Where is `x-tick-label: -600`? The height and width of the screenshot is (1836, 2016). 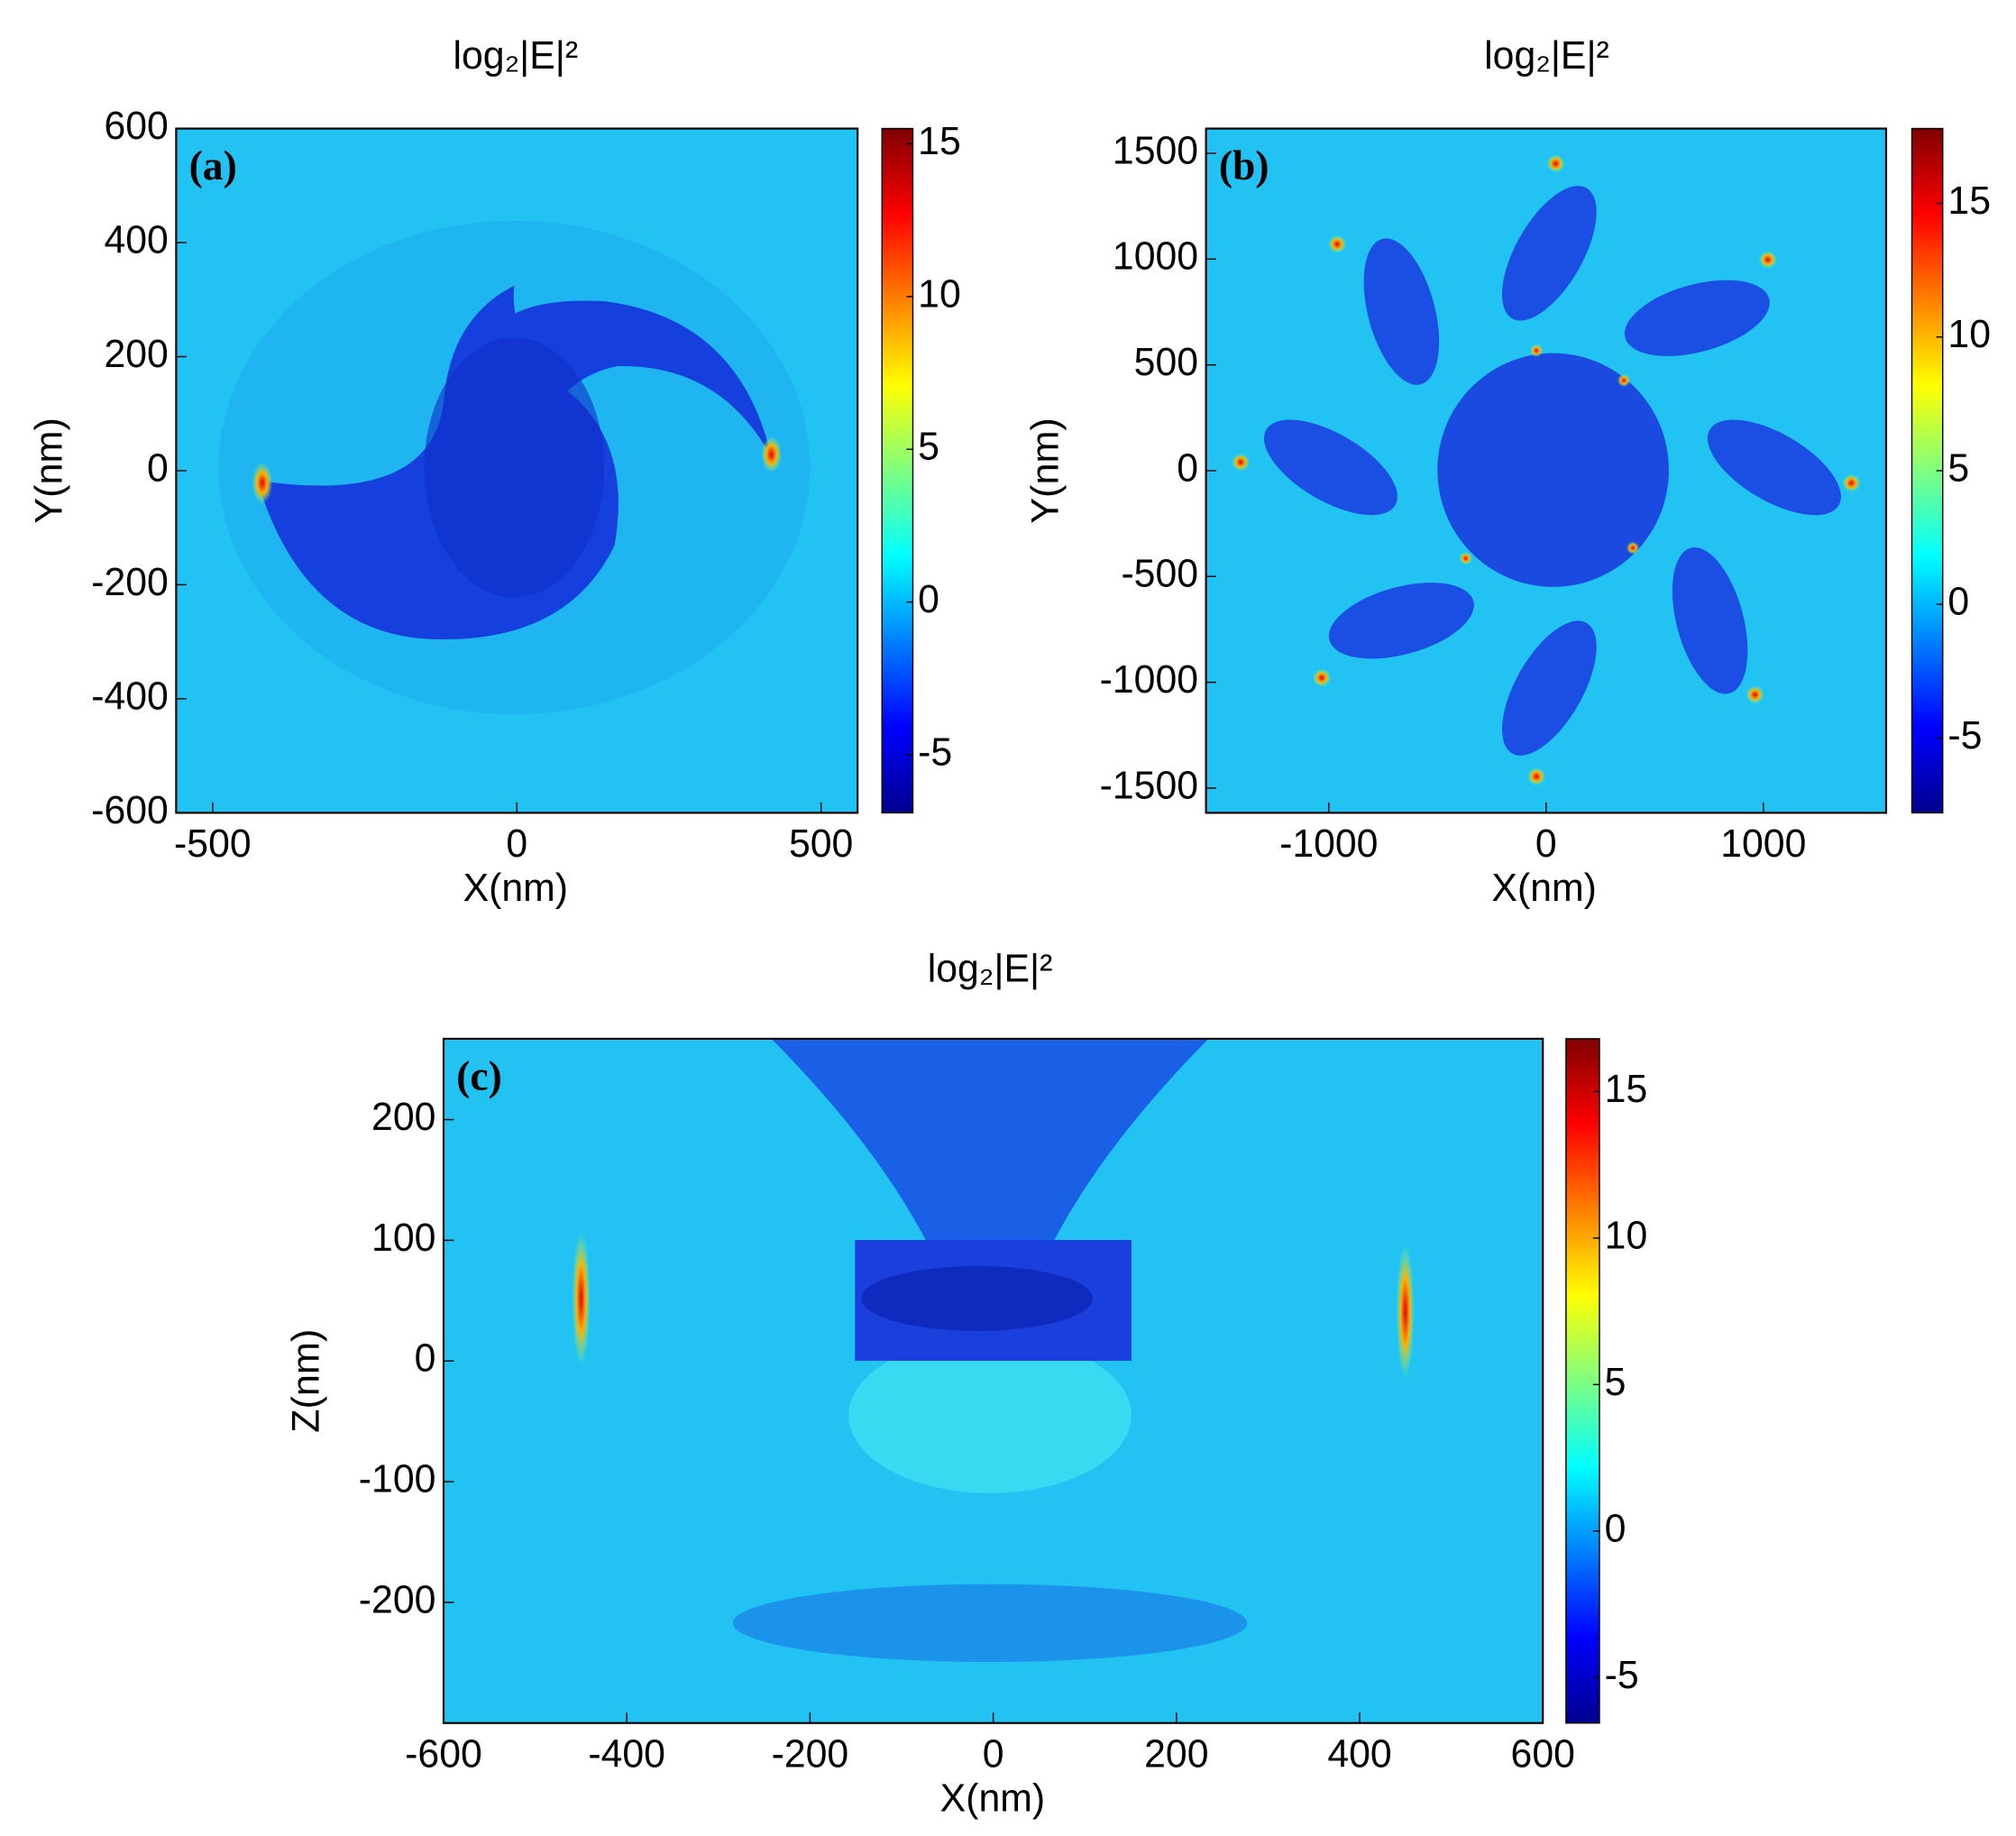 x-tick-label: -600 is located at coordinates (443, 1754).